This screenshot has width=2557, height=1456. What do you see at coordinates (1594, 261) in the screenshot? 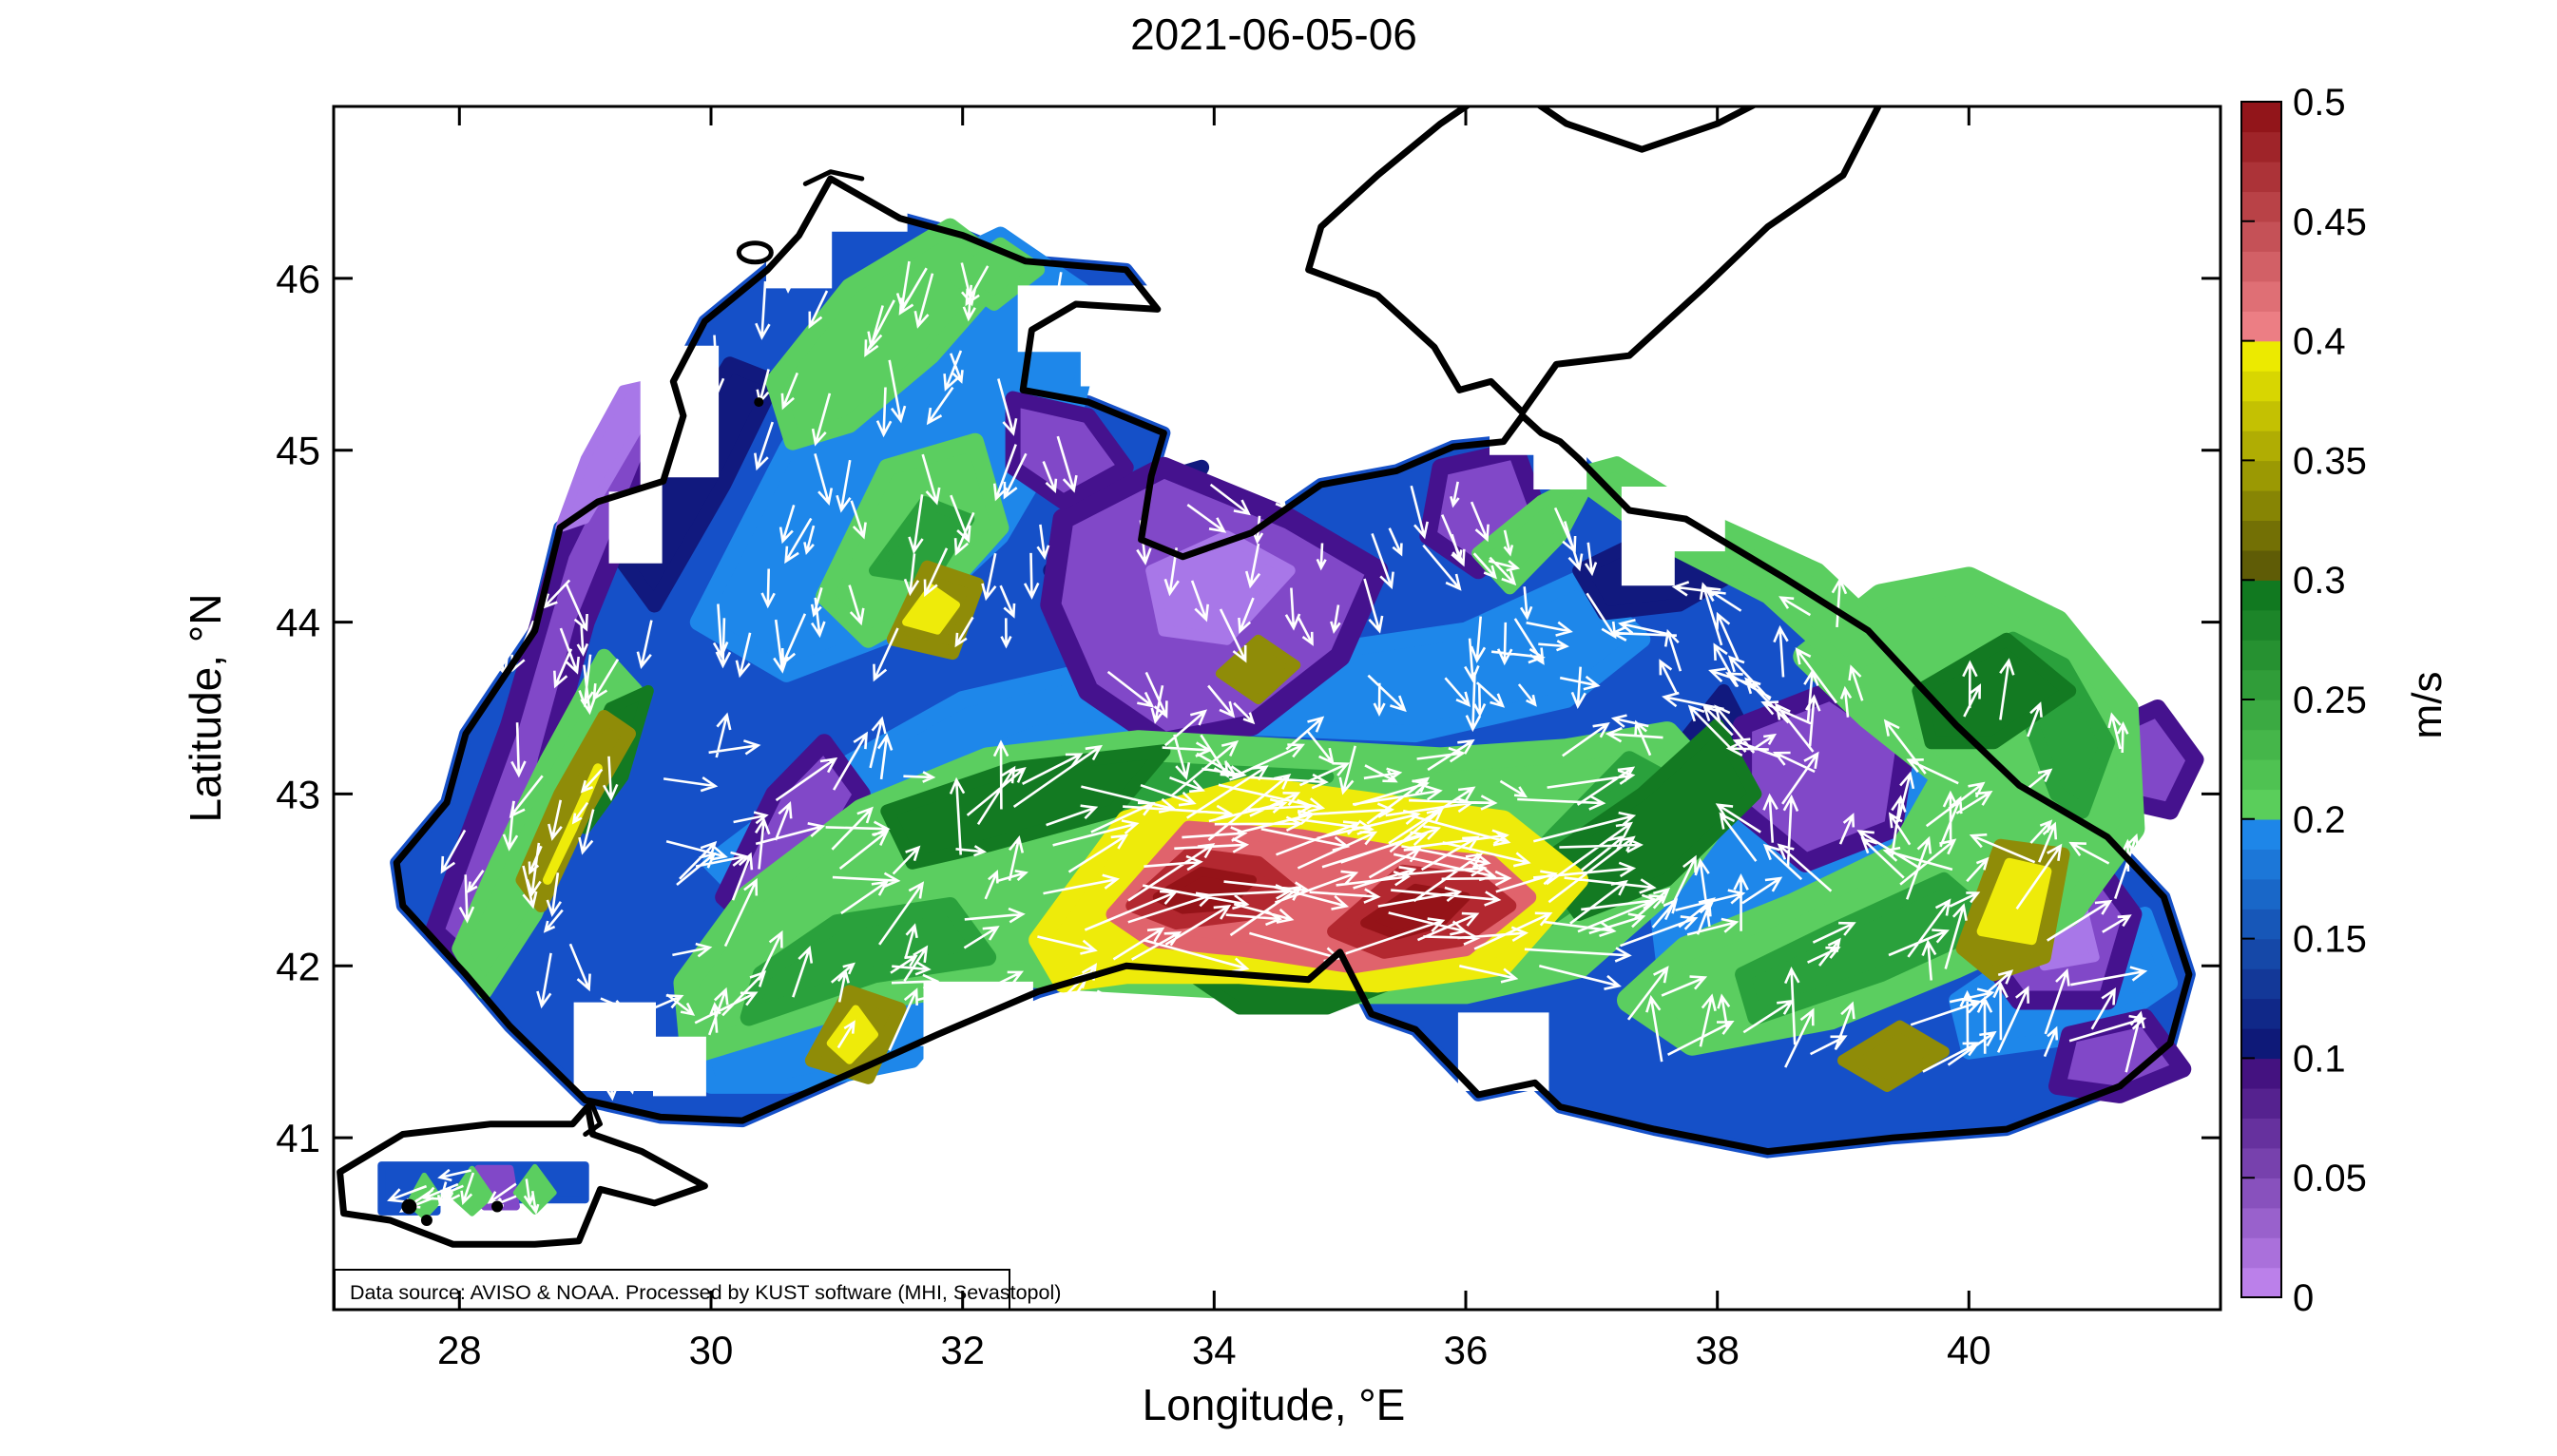
I see `coast-azov-sea` at bounding box center [1594, 261].